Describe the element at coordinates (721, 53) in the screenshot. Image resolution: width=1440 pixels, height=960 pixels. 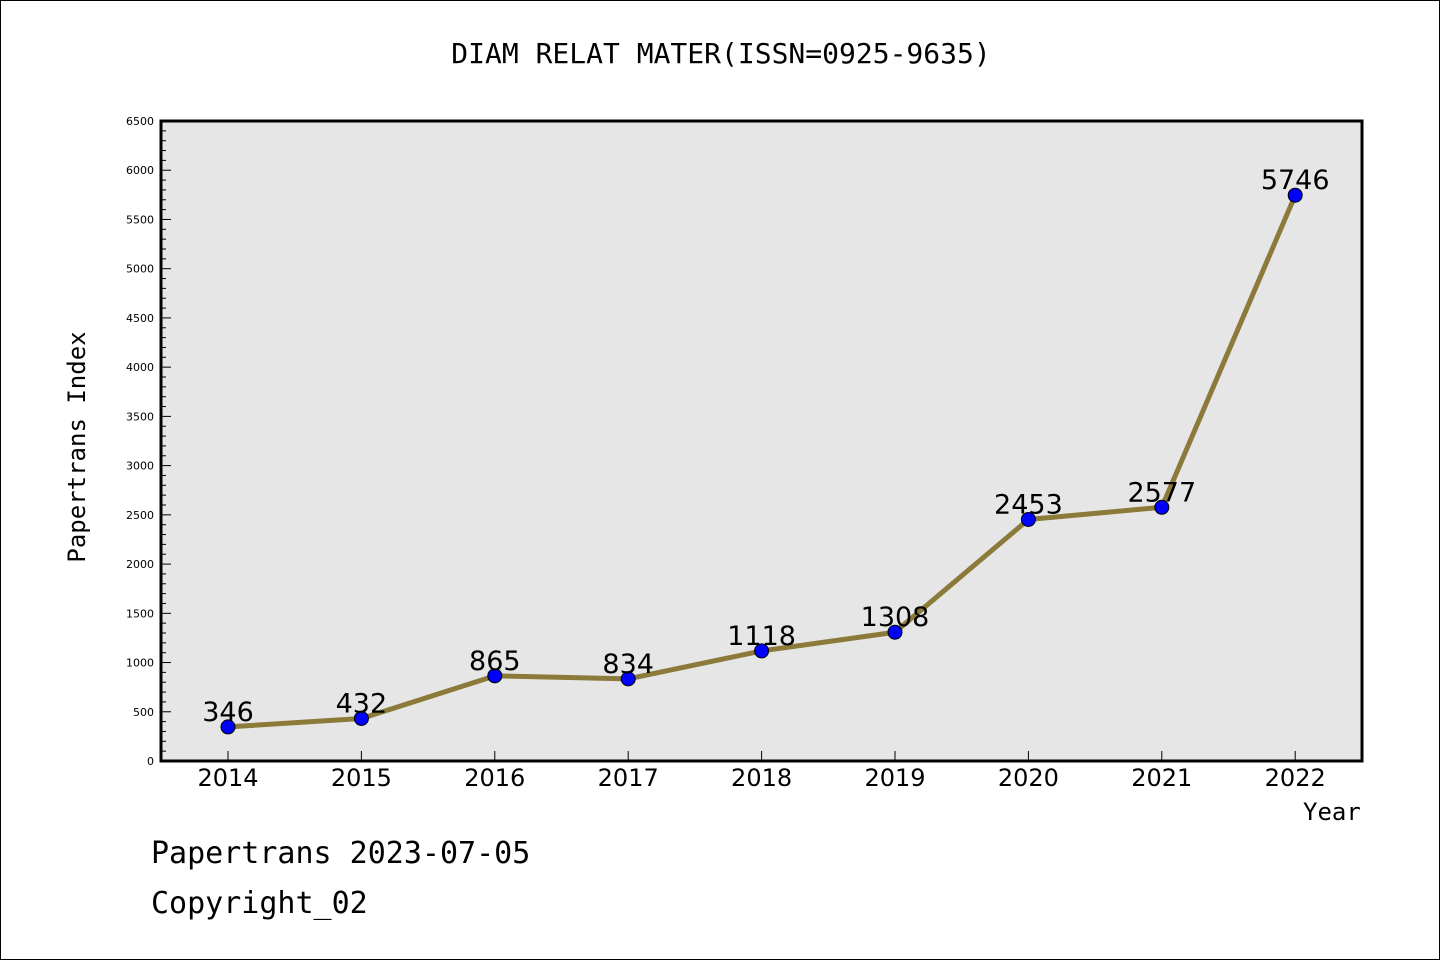
I see `chart-title: DIAM RELAT MATER(ISSN=0925-9635)` at that location.